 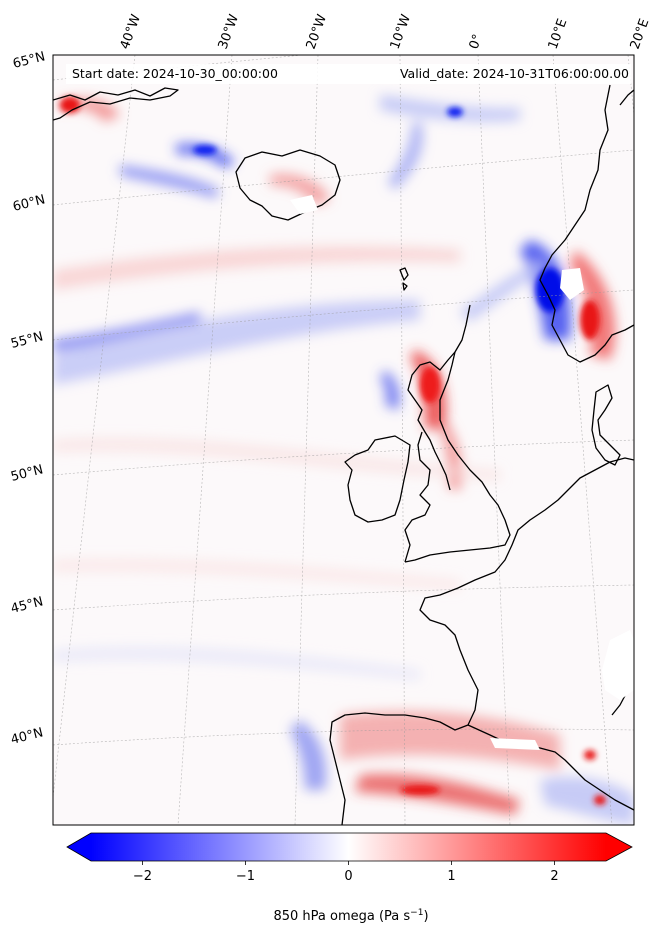 I want to click on greenland-coast, so click(x=116, y=104).